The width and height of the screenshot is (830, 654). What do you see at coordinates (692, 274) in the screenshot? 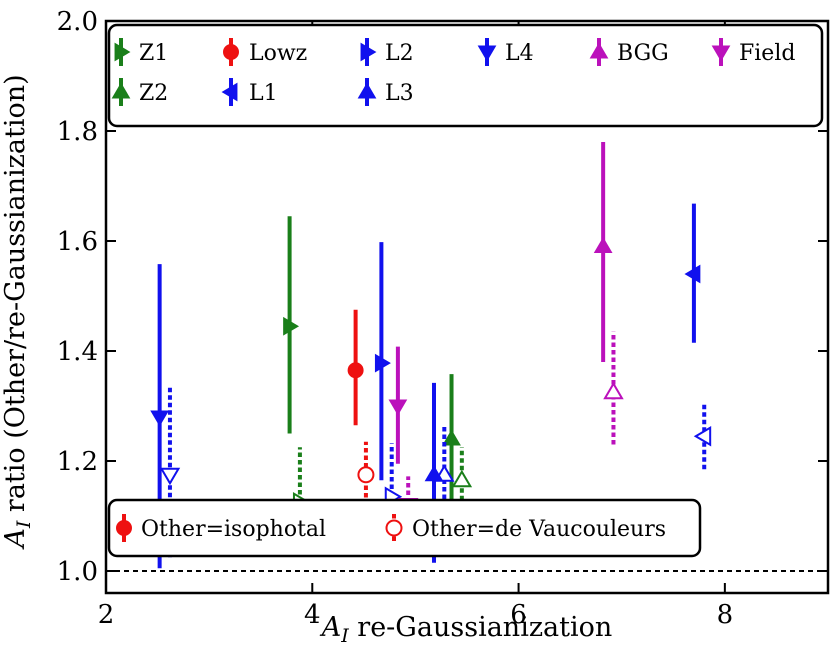
I see `point-l1-iso` at bounding box center [692, 274].